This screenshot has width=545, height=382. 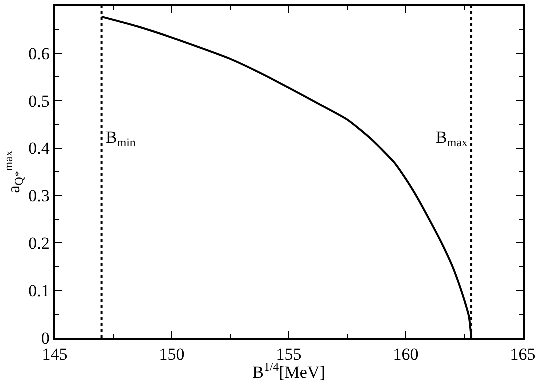 I want to click on y-tick-label: 0.1, so click(x=39, y=291).